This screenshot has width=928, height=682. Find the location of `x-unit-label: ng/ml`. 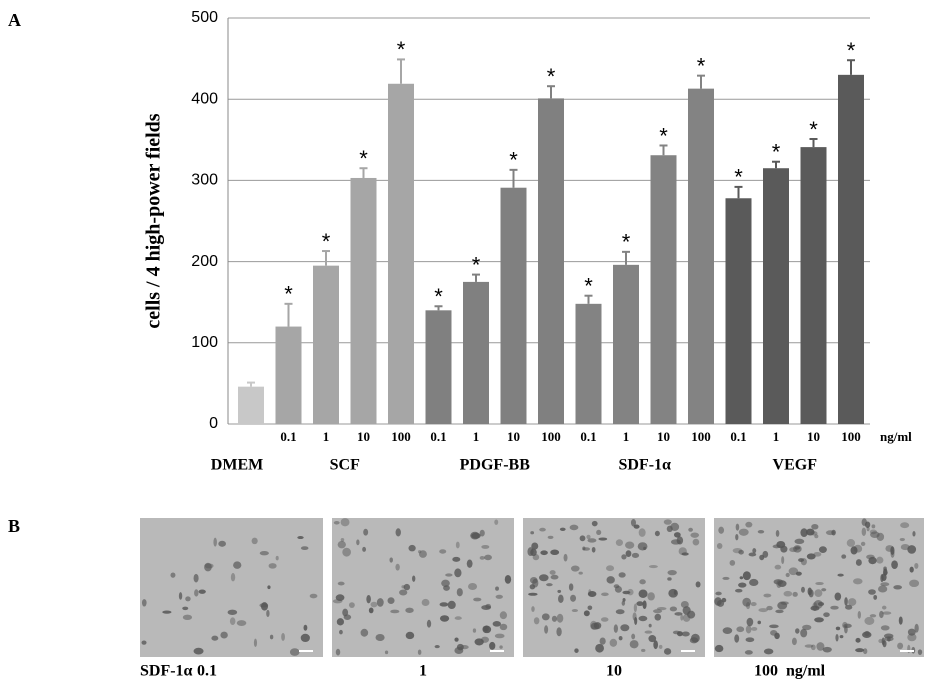

x-unit-label: ng/ml is located at coordinates (896, 436).